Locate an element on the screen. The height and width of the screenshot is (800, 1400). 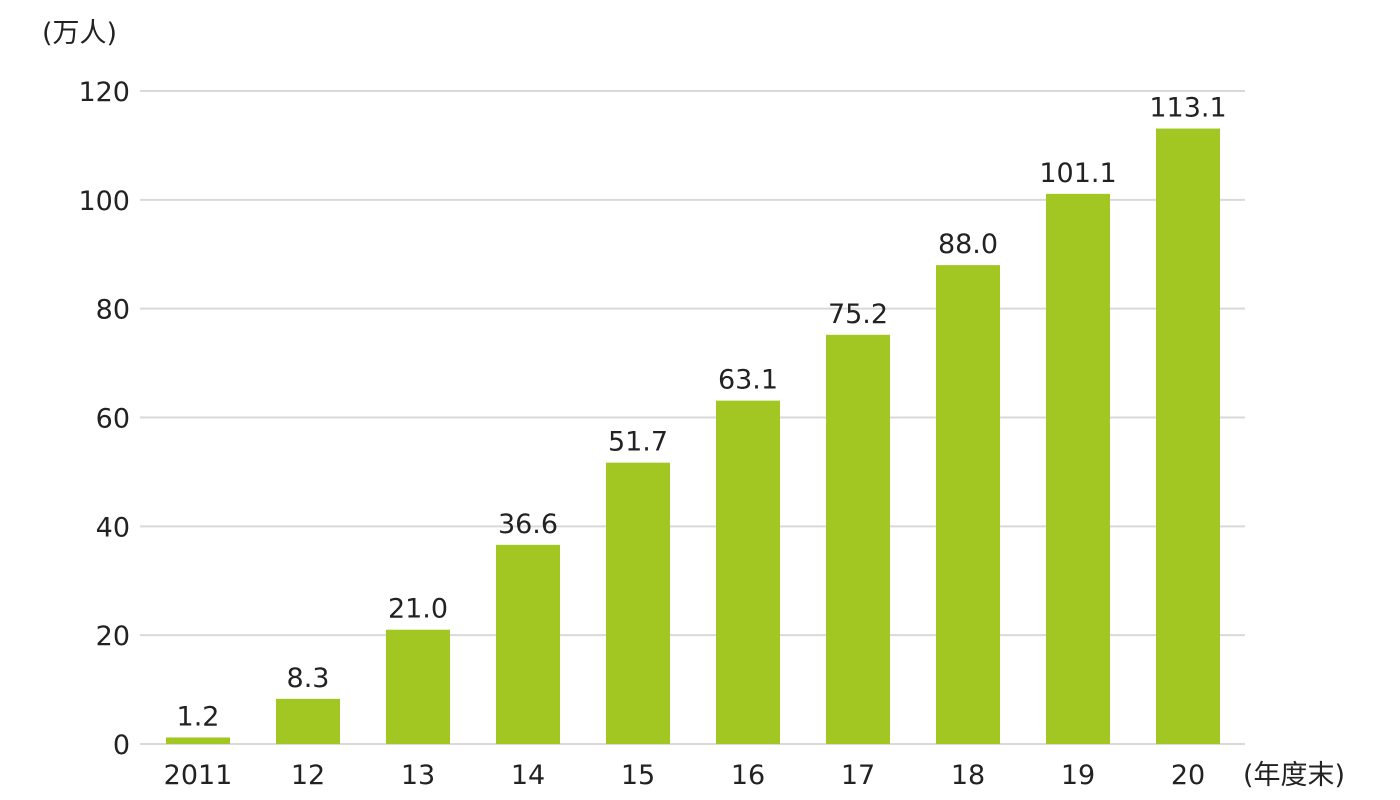
x-tick-label: 18 is located at coordinates (968, 775).